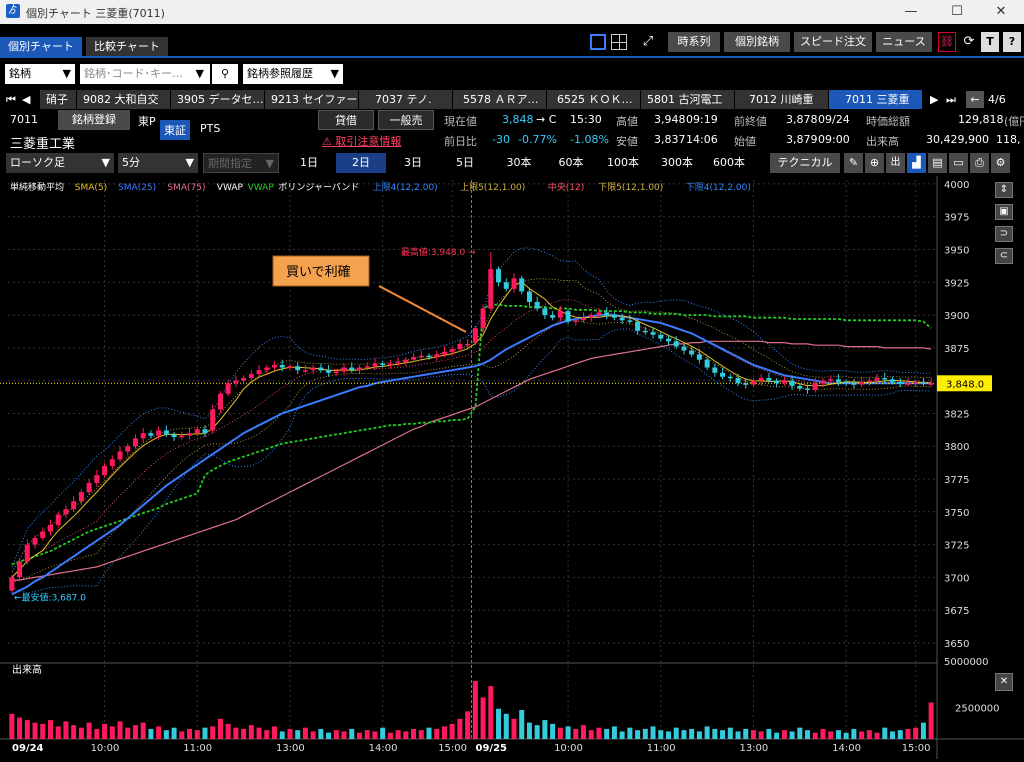 This screenshot has width=1024, height=762. Describe the element at coordinates (311, 99) in the screenshot. I see `stock-tab: 9213 セイファート` at that location.